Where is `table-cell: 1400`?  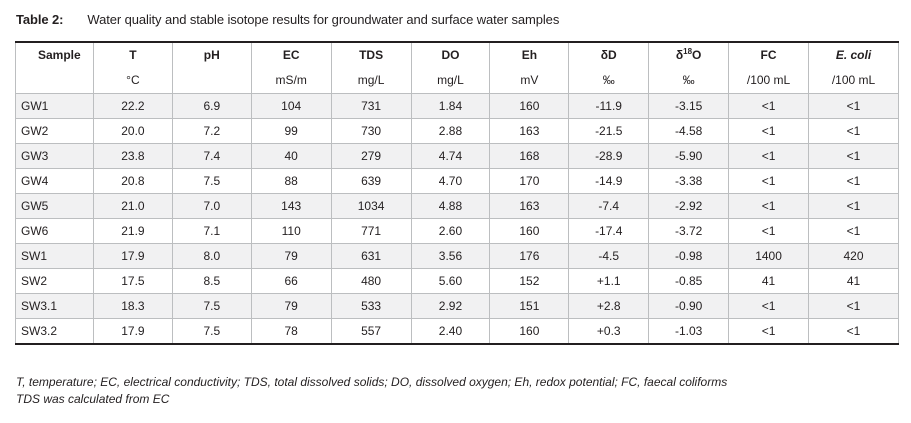
table-cell: 1400 is located at coordinates (768, 256).